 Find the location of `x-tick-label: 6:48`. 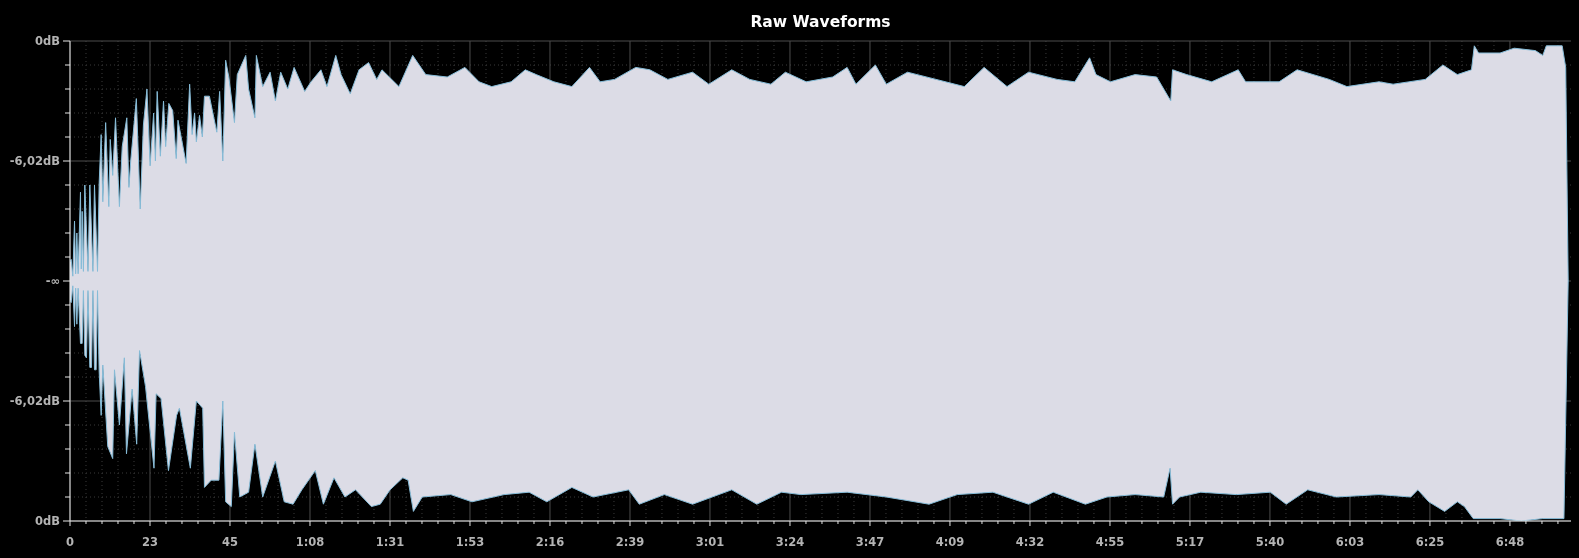

x-tick-label: 6:48 is located at coordinates (1510, 542).